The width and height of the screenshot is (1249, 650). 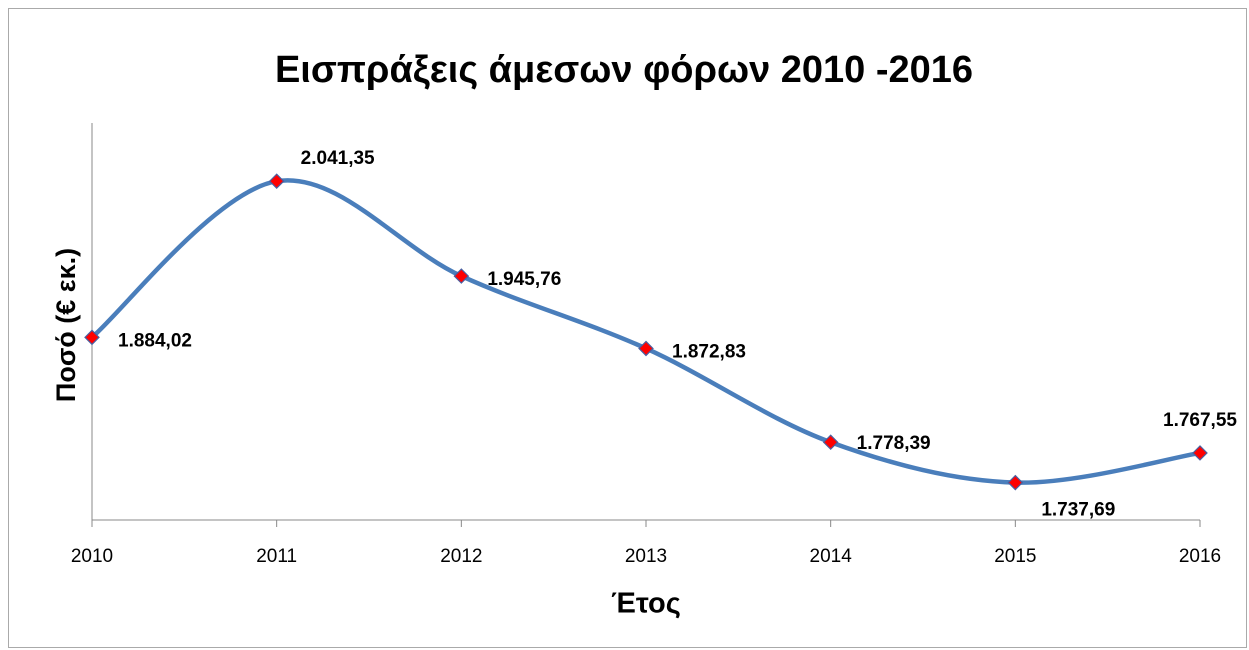 What do you see at coordinates (92, 556) in the screenshot?
I see `x-tick-label: 2010` at bounding box center [92, 556].